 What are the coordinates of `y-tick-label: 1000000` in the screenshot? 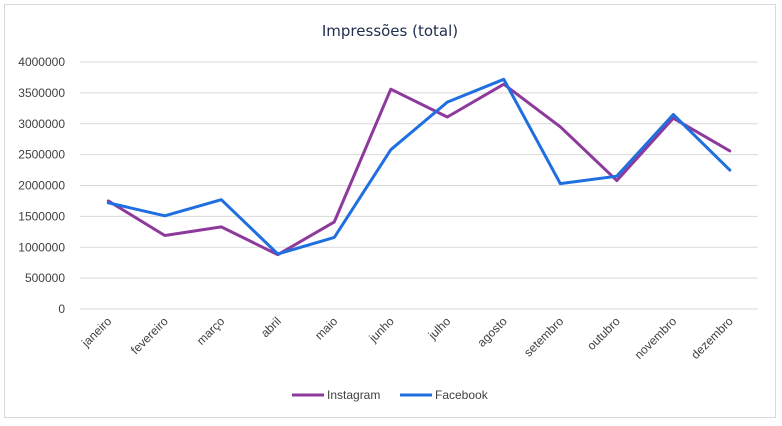 It's located at (41, 247).